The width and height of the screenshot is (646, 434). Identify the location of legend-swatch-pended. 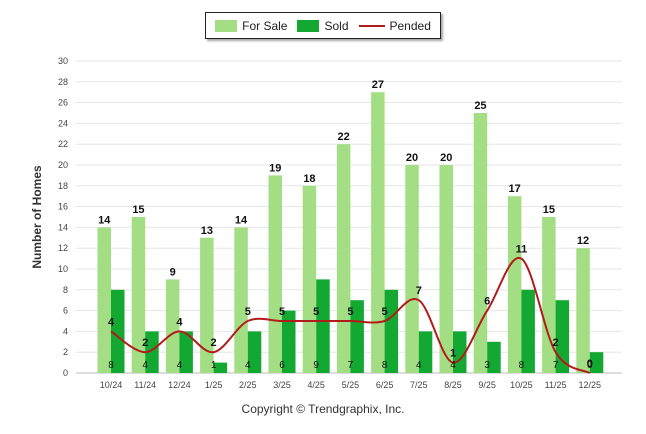
(371, 25).